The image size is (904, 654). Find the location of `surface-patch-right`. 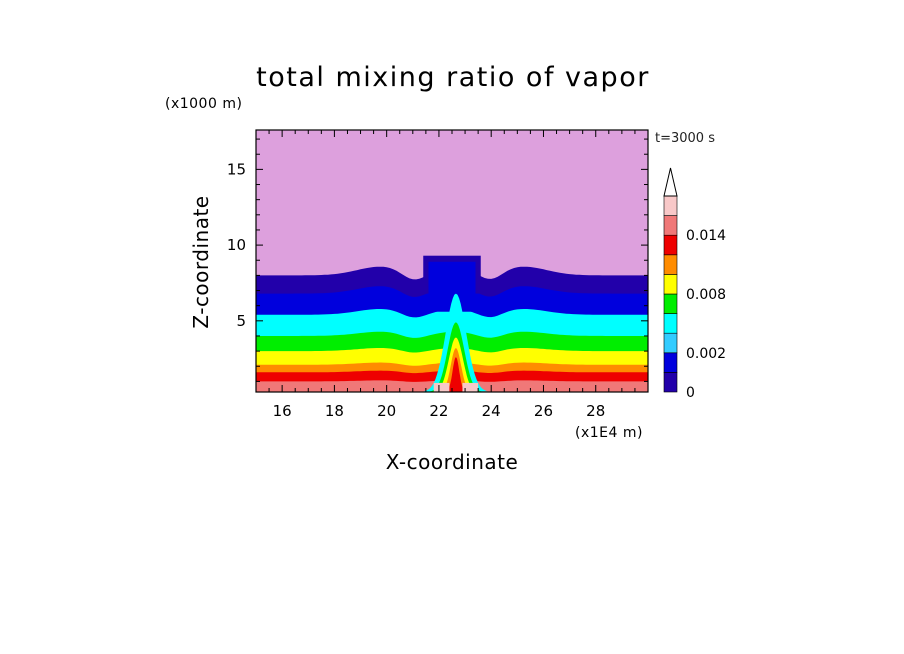

surface-patch-right is located at coordinates (470, 387).